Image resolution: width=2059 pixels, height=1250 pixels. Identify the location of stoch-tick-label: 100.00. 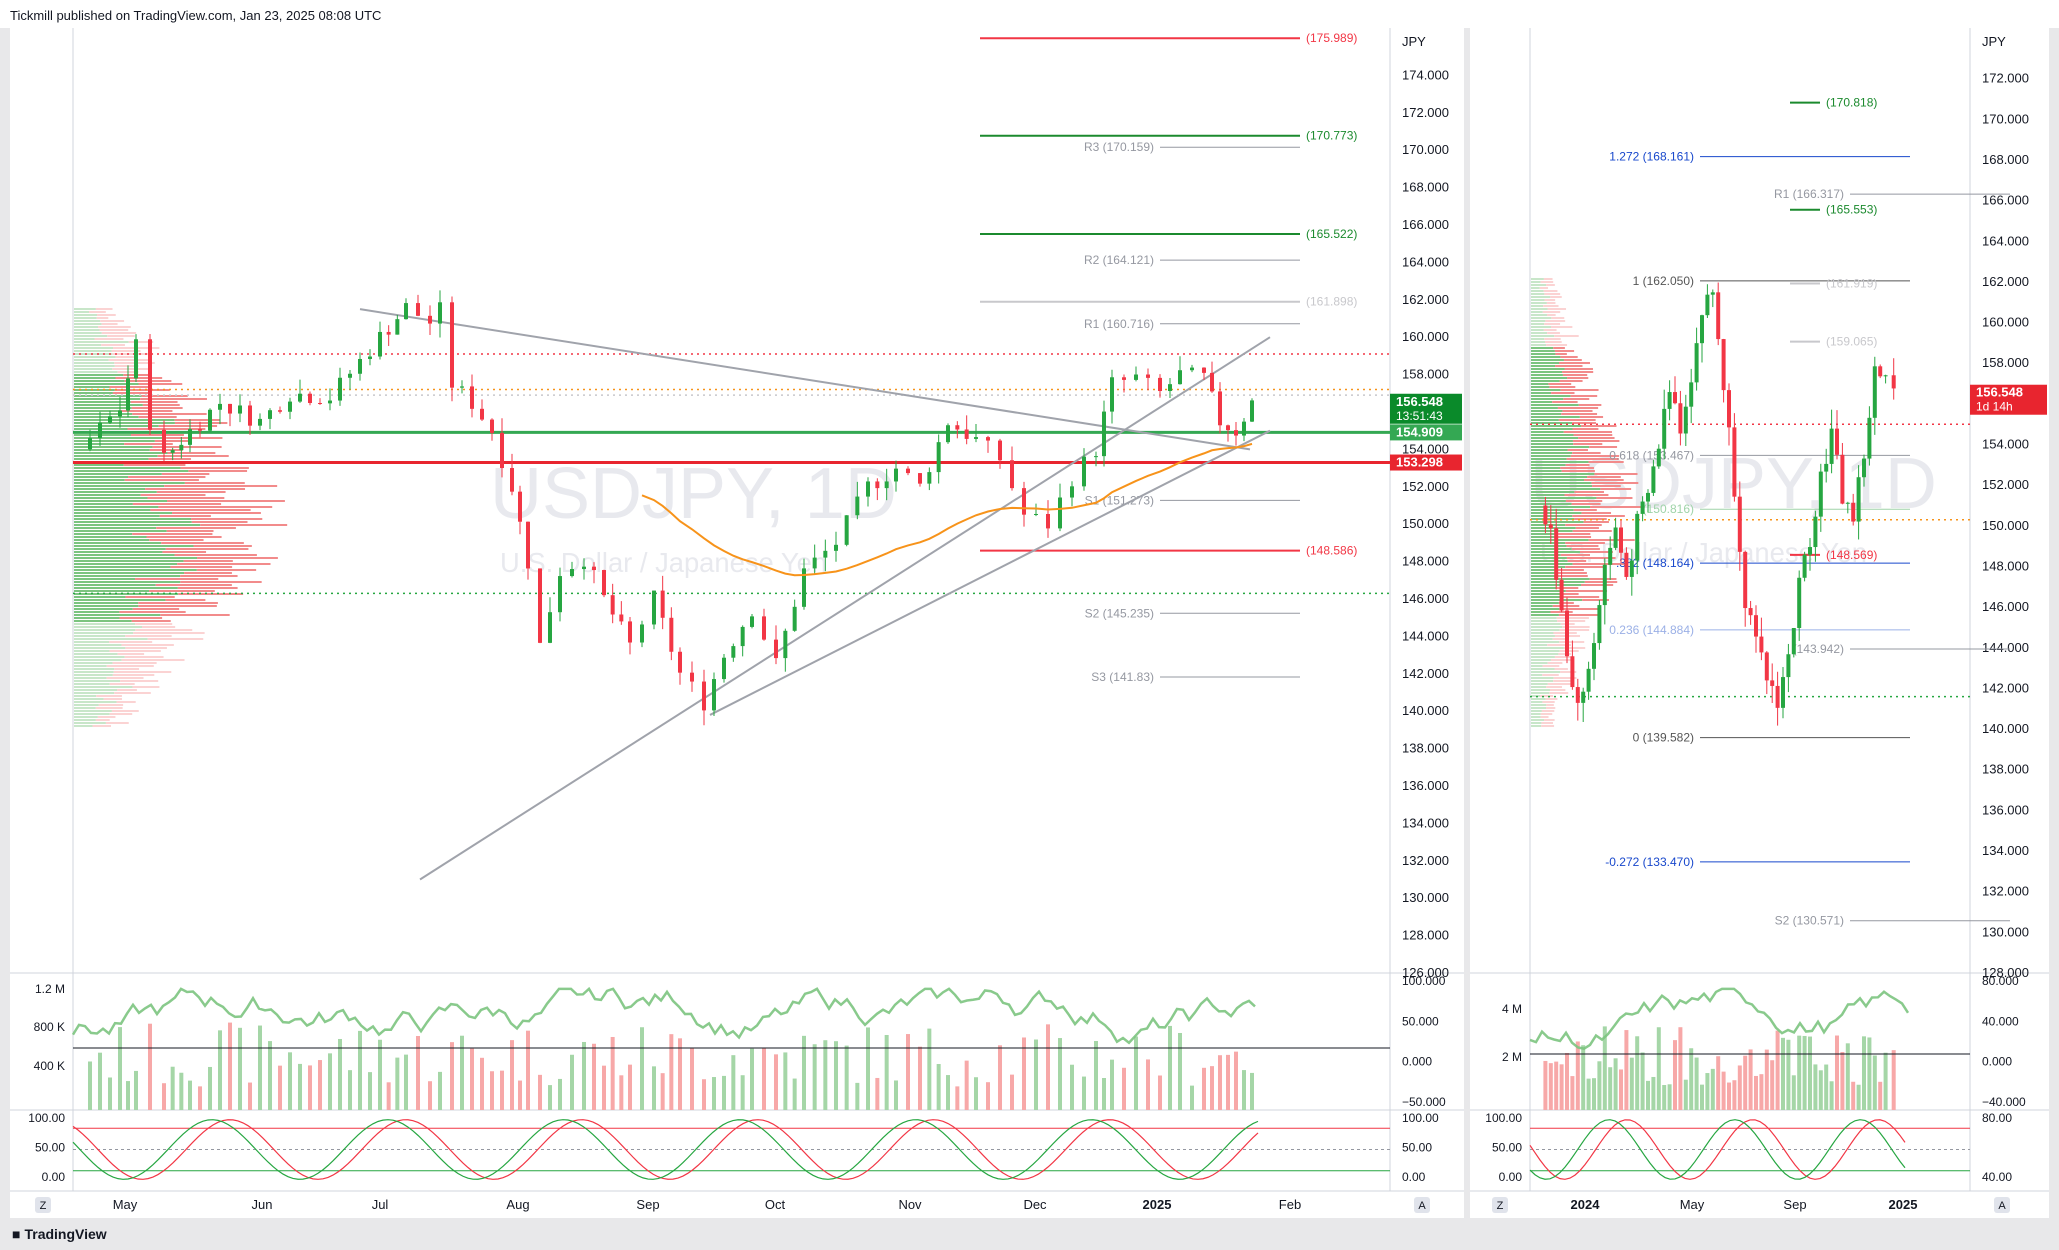
(1503, 1118).